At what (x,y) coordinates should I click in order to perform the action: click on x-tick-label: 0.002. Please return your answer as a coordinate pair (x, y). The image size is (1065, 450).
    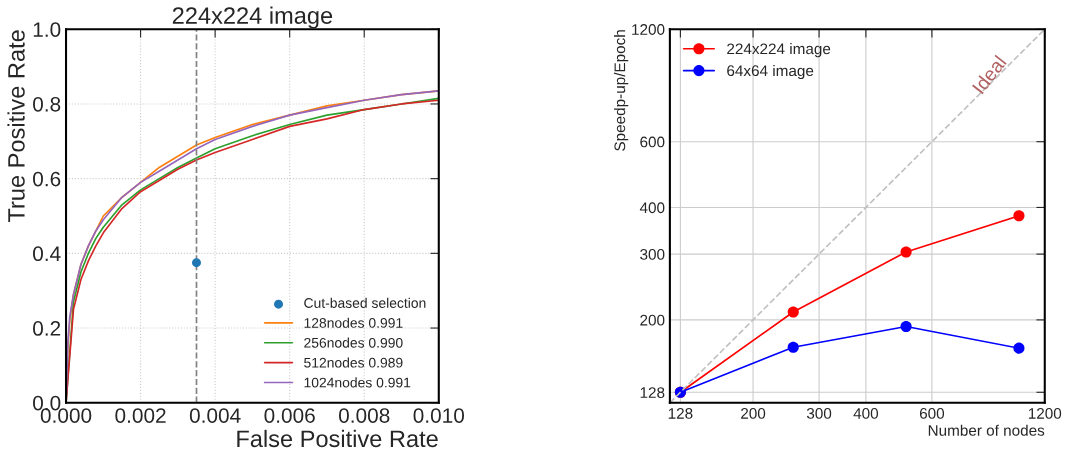
    Looking at the image, I should click on (140, 415).